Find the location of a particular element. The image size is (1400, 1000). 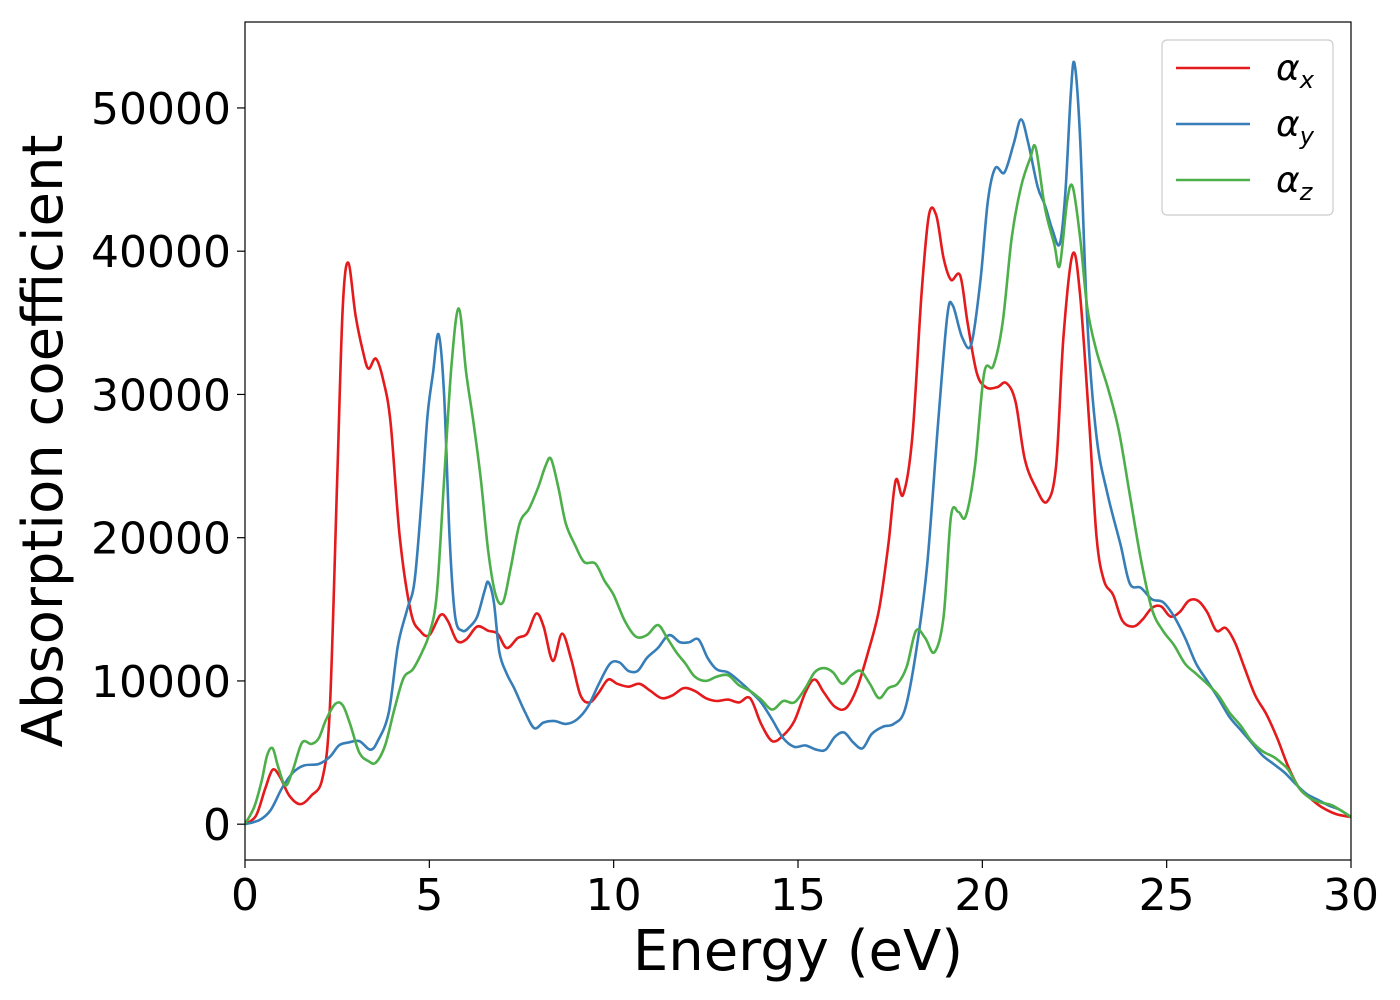

x-tick-label: 5 is located at coordinates (429, 895).